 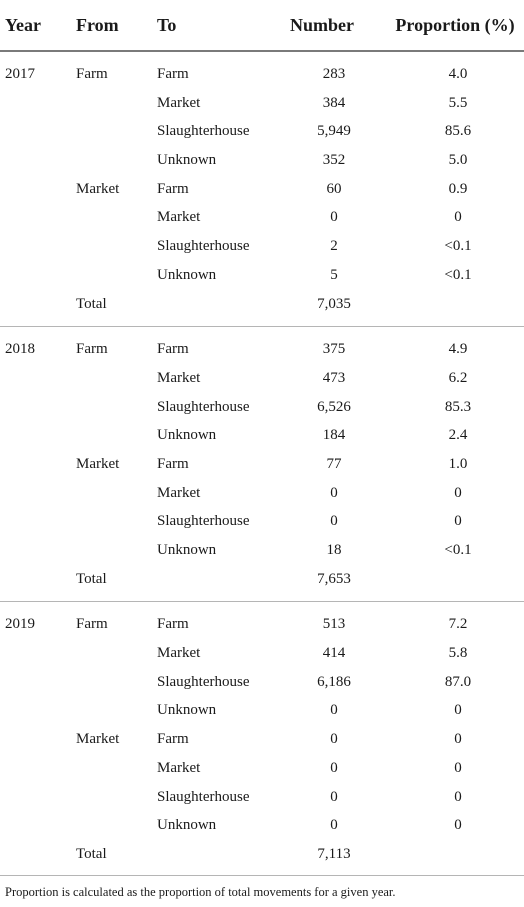 What do you see at coordinates (458, 160) in the screenshot?
I see `proportion-cell: 5.0` at bounding box center [458, 160].